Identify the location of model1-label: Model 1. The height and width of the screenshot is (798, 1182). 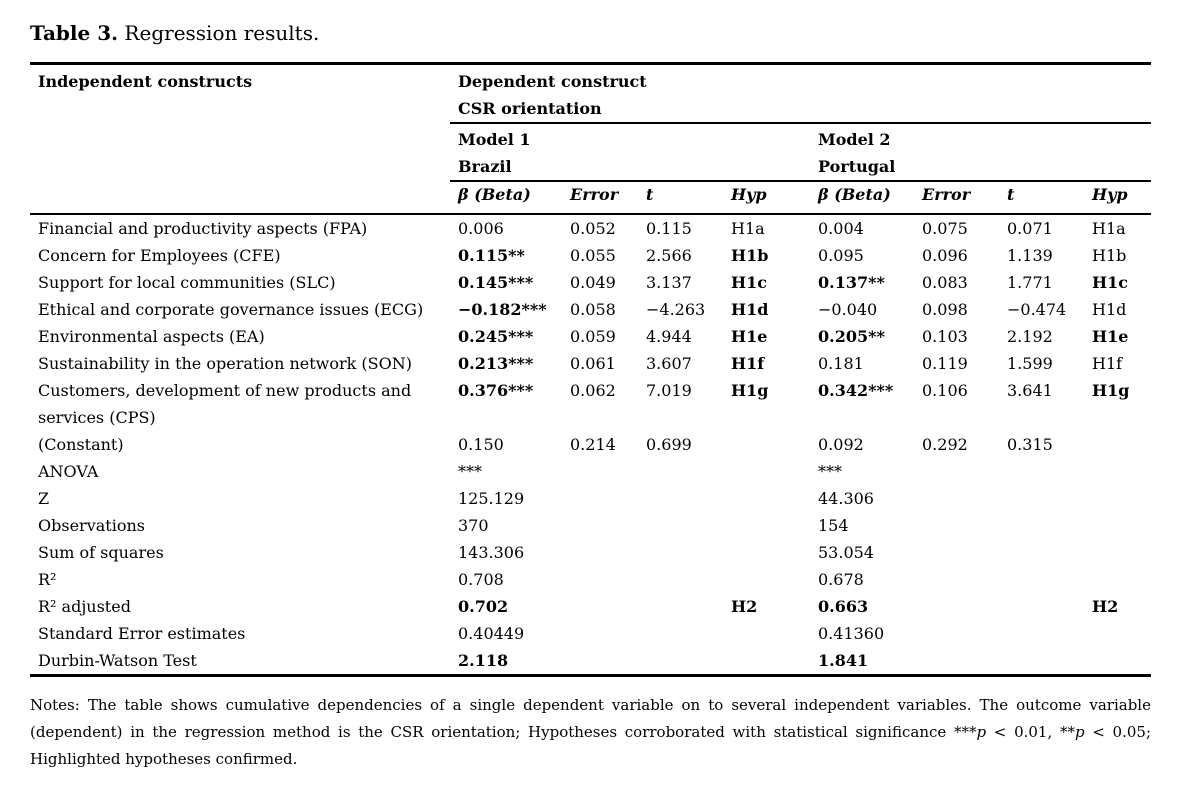
(494, 139).